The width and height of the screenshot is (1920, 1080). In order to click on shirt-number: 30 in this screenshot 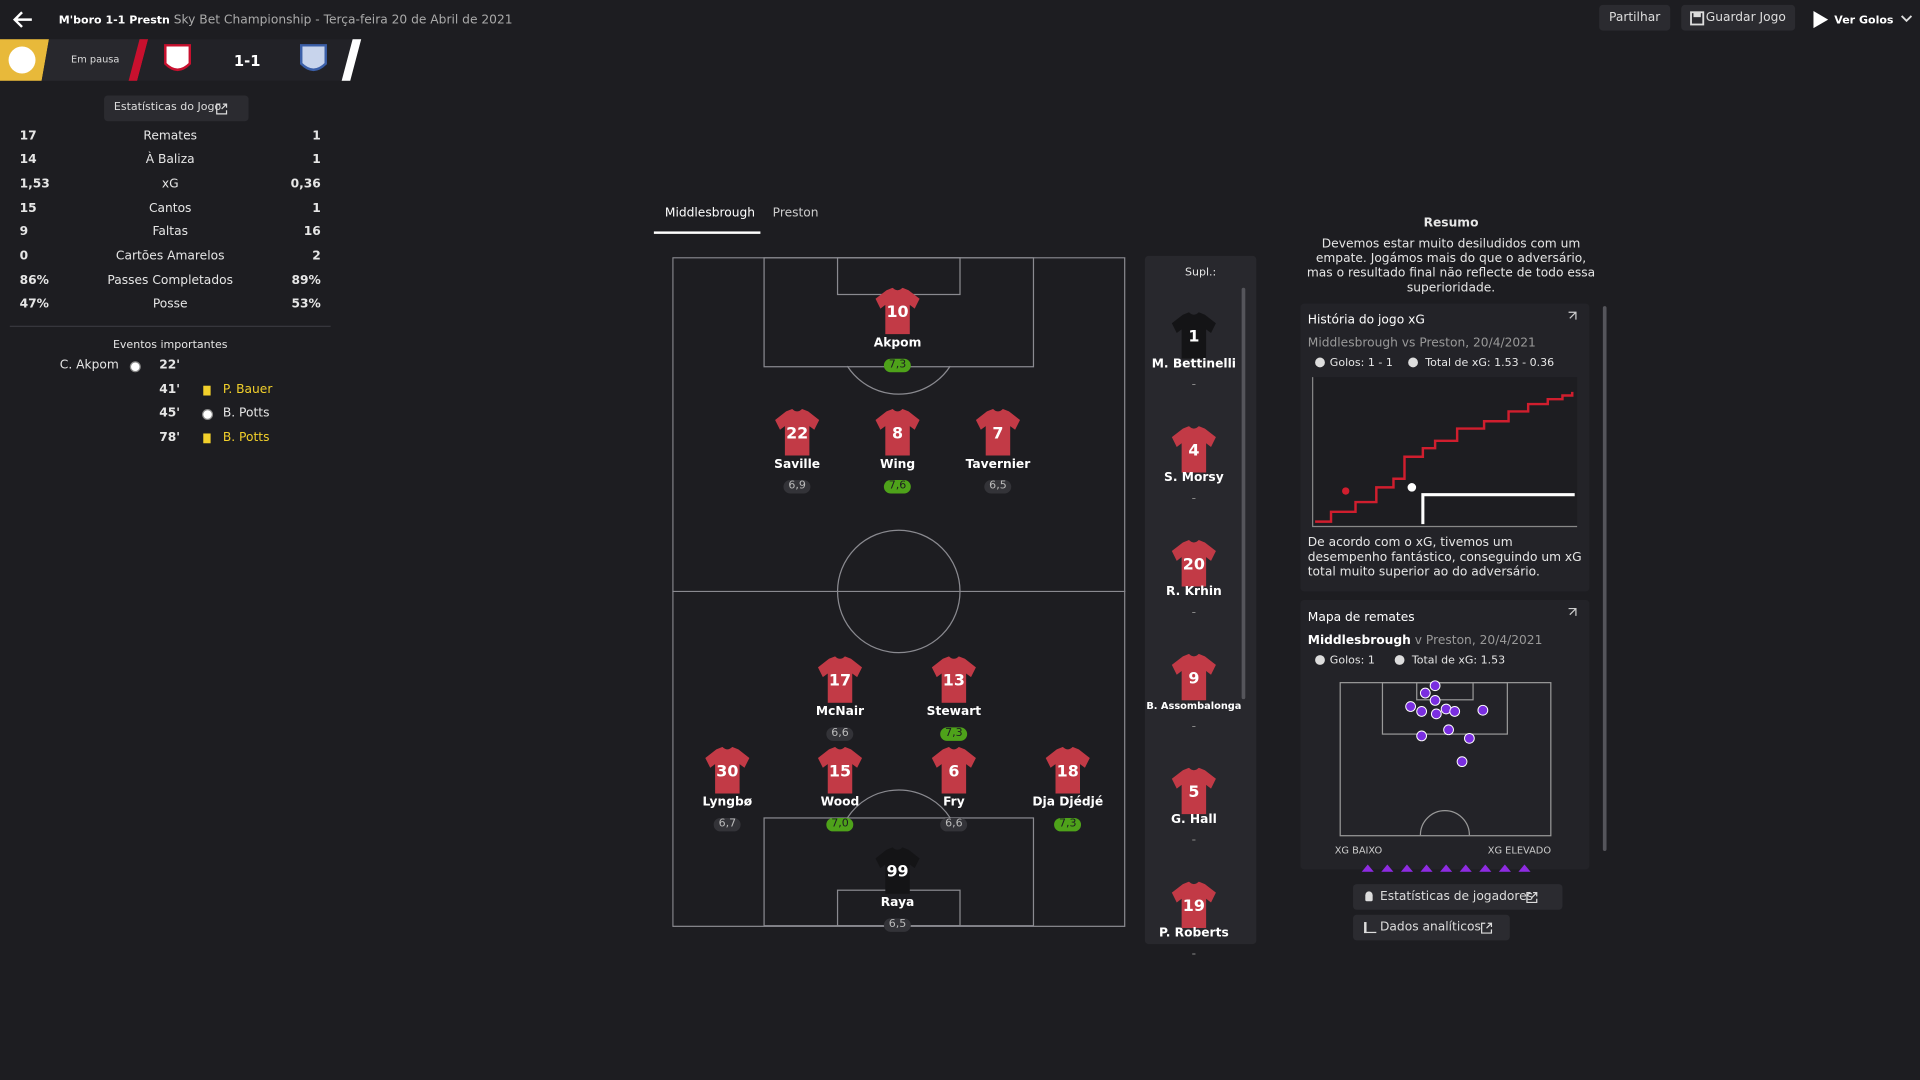, I will do `click(727, 770)`.